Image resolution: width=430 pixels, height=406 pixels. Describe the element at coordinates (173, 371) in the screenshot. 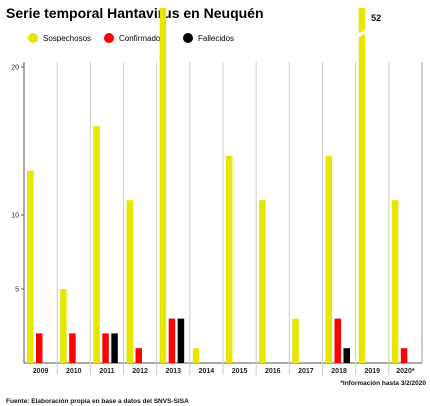

I see `x-tick-label: 2013` at that location.